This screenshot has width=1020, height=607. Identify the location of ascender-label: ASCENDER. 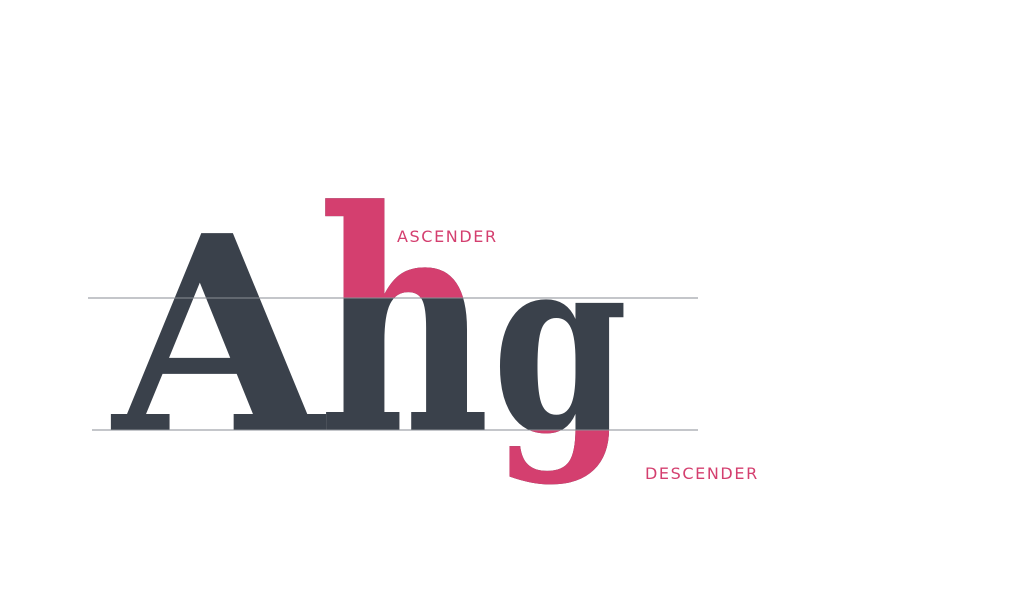
(447, 236).